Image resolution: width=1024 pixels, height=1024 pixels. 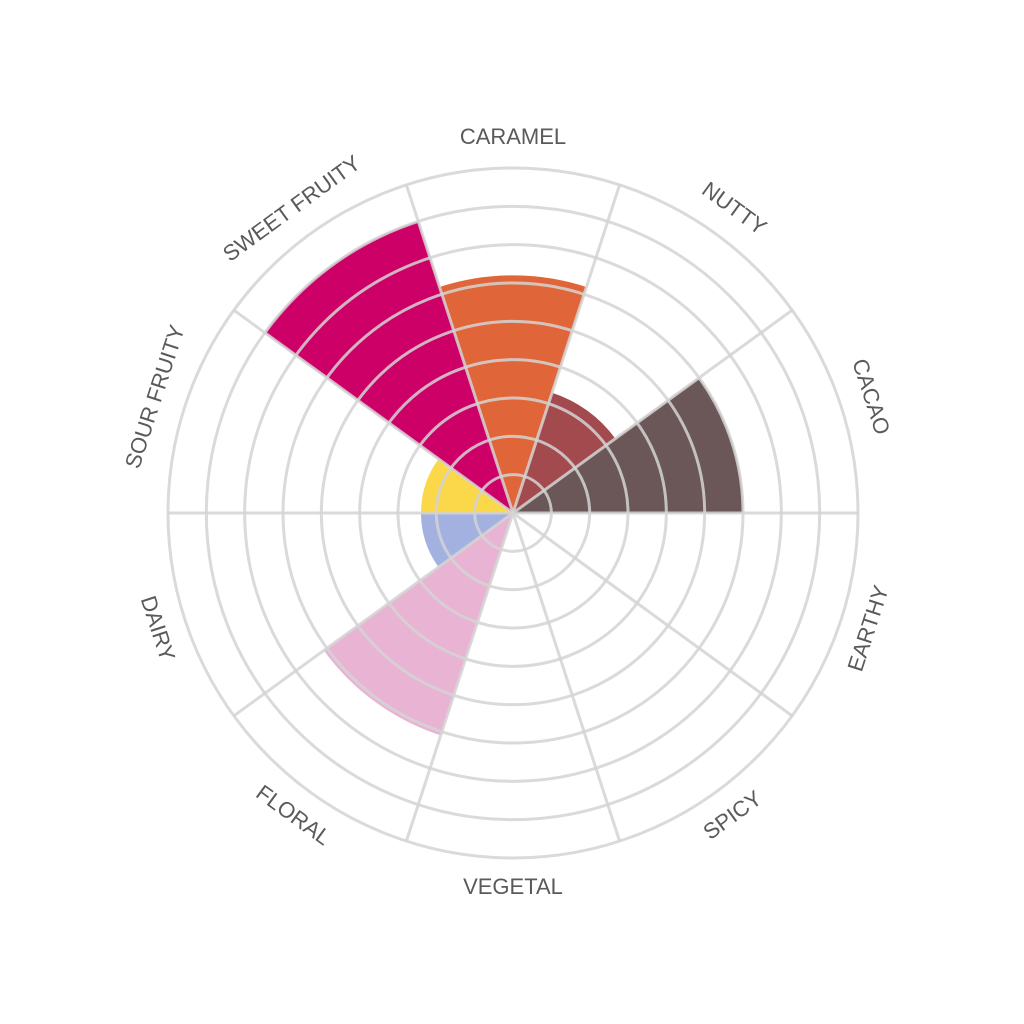 I want to click on category-label: VEGETAL, so click(x=513, y=886).